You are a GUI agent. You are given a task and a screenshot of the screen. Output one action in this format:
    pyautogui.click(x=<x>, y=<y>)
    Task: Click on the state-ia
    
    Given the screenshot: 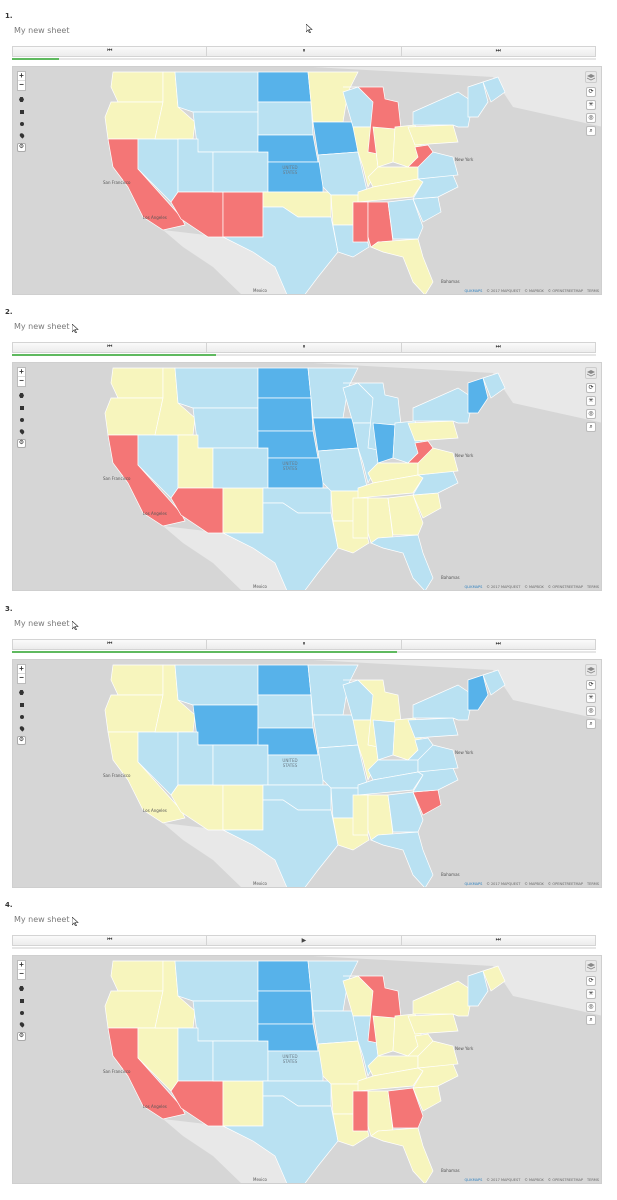 What is the action you would take?
    pyautogui.click(x=335, y=1027)
    